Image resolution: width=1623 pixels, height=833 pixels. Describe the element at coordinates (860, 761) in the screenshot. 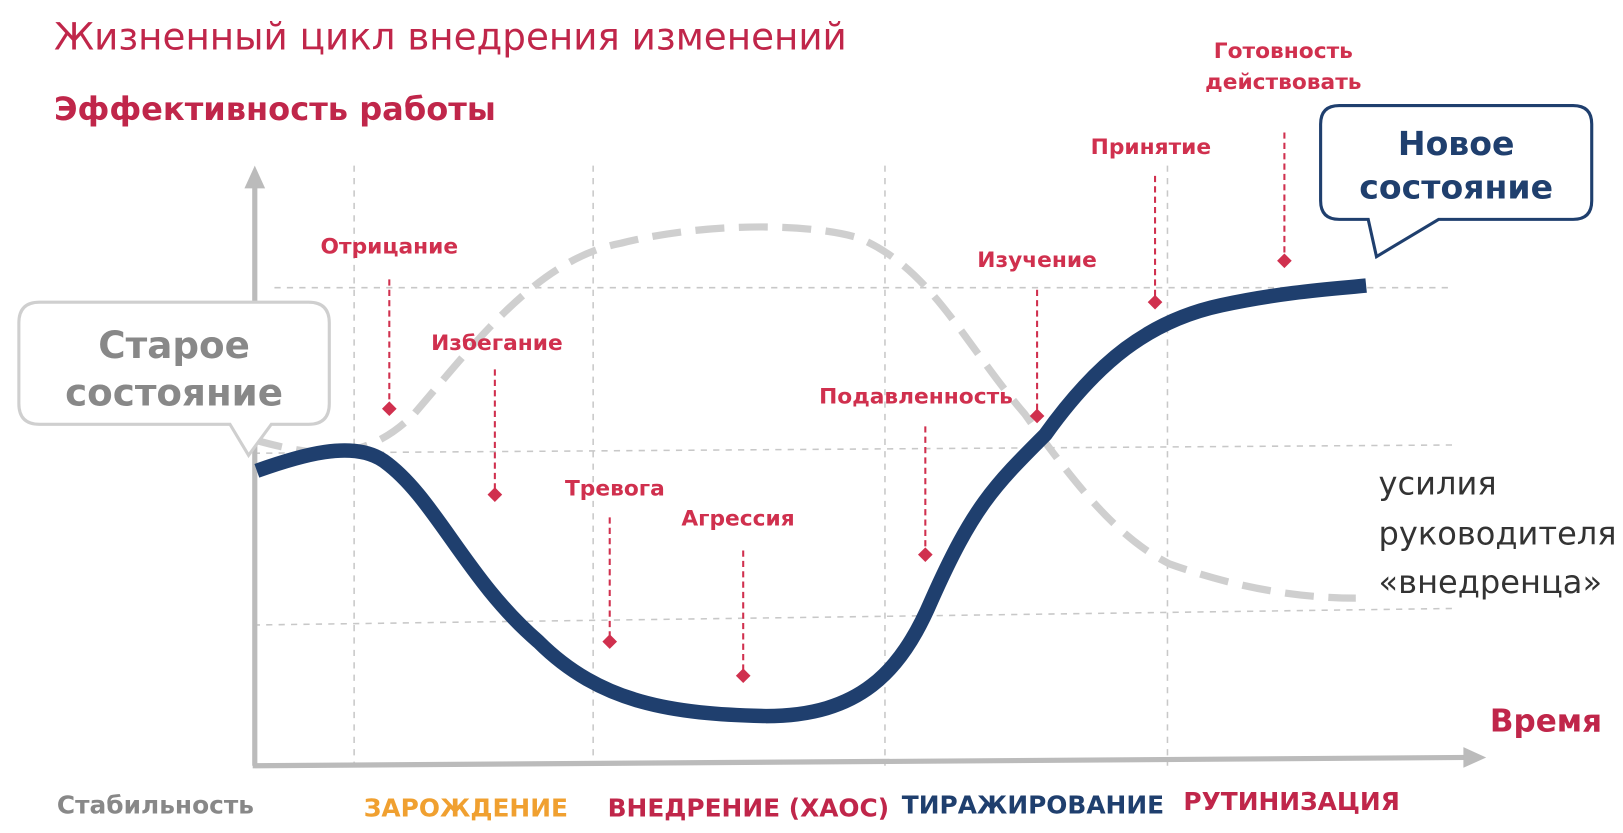

I see `x-axis` at that location.